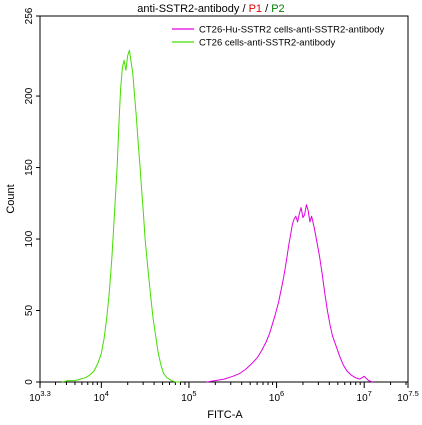 The width and height of the screenshot is (422, 425). Describe the element at coordinates (29, 382) in the screenshot. I see `y-tick-label: 0` at that location.